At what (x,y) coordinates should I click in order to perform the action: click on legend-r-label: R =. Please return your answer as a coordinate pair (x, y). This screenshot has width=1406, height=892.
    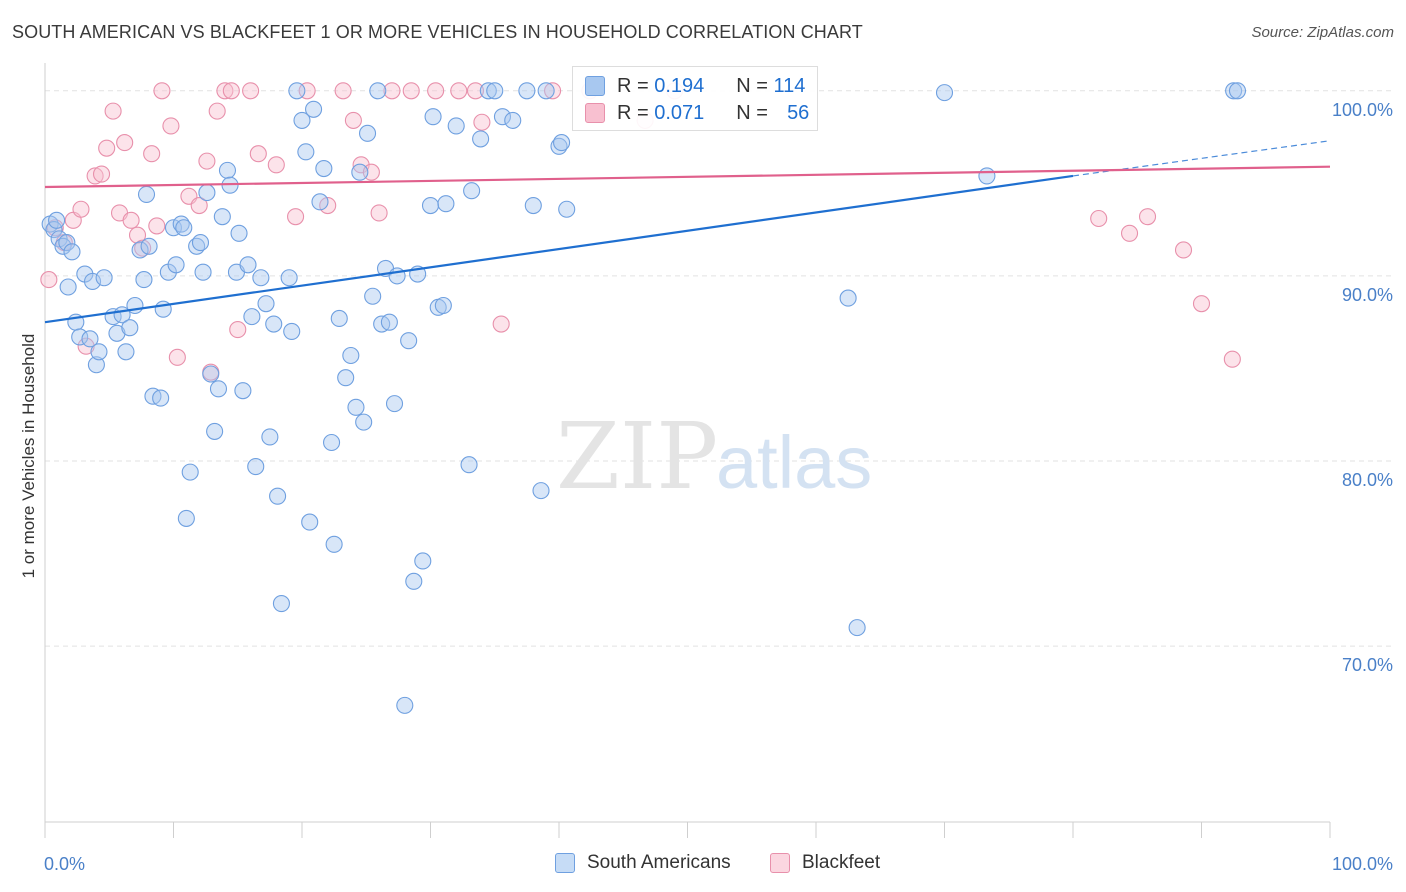
    Looking at the image, I should click on (633, 85).